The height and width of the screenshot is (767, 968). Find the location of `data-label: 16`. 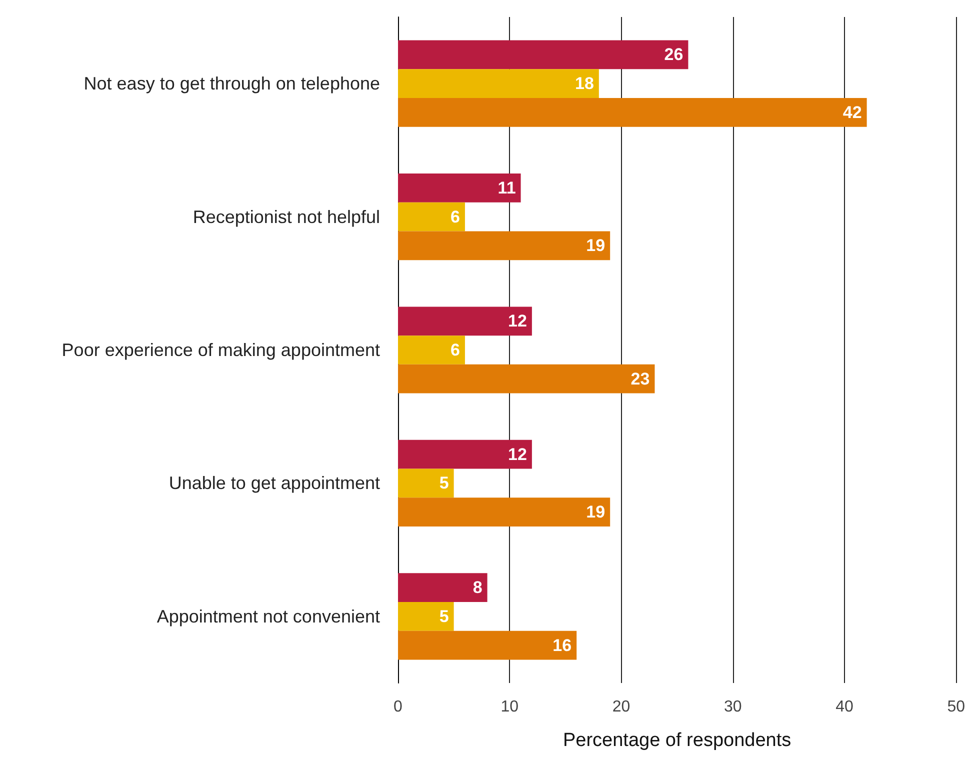

data-label: 16 is located at coordinates (562, 645).